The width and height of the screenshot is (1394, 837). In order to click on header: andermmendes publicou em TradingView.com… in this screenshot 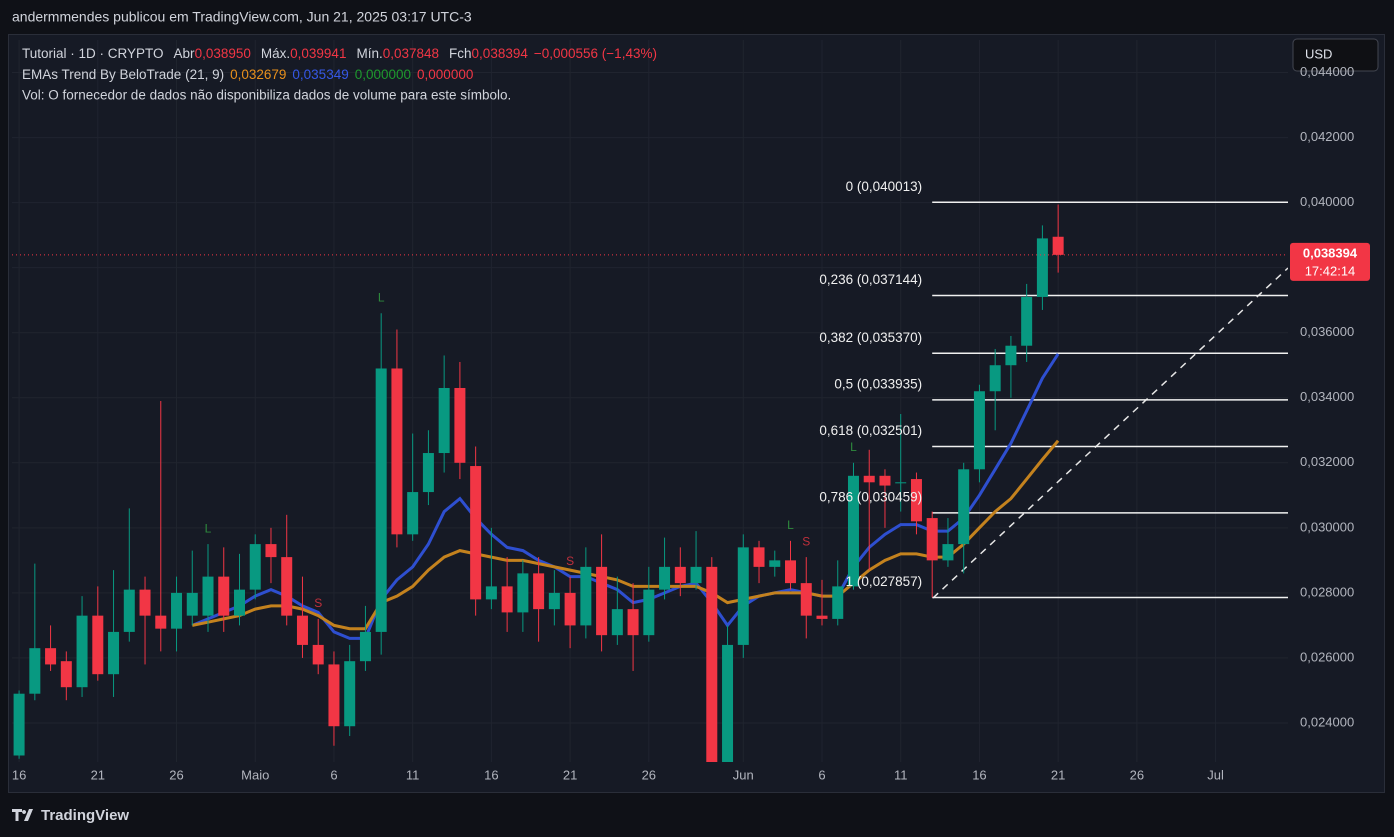, I will do `click(242, 17)`.